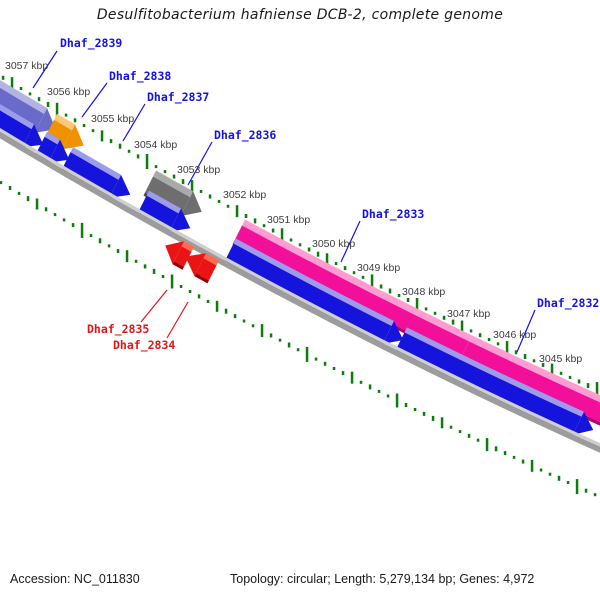 The width and height of the screenshot is (600, 600). What do you see at coordinates (423, 292) in the screenshot?
I see `position-label-3048-kbp: 3048 kbp` at bounding box center [423, 292].